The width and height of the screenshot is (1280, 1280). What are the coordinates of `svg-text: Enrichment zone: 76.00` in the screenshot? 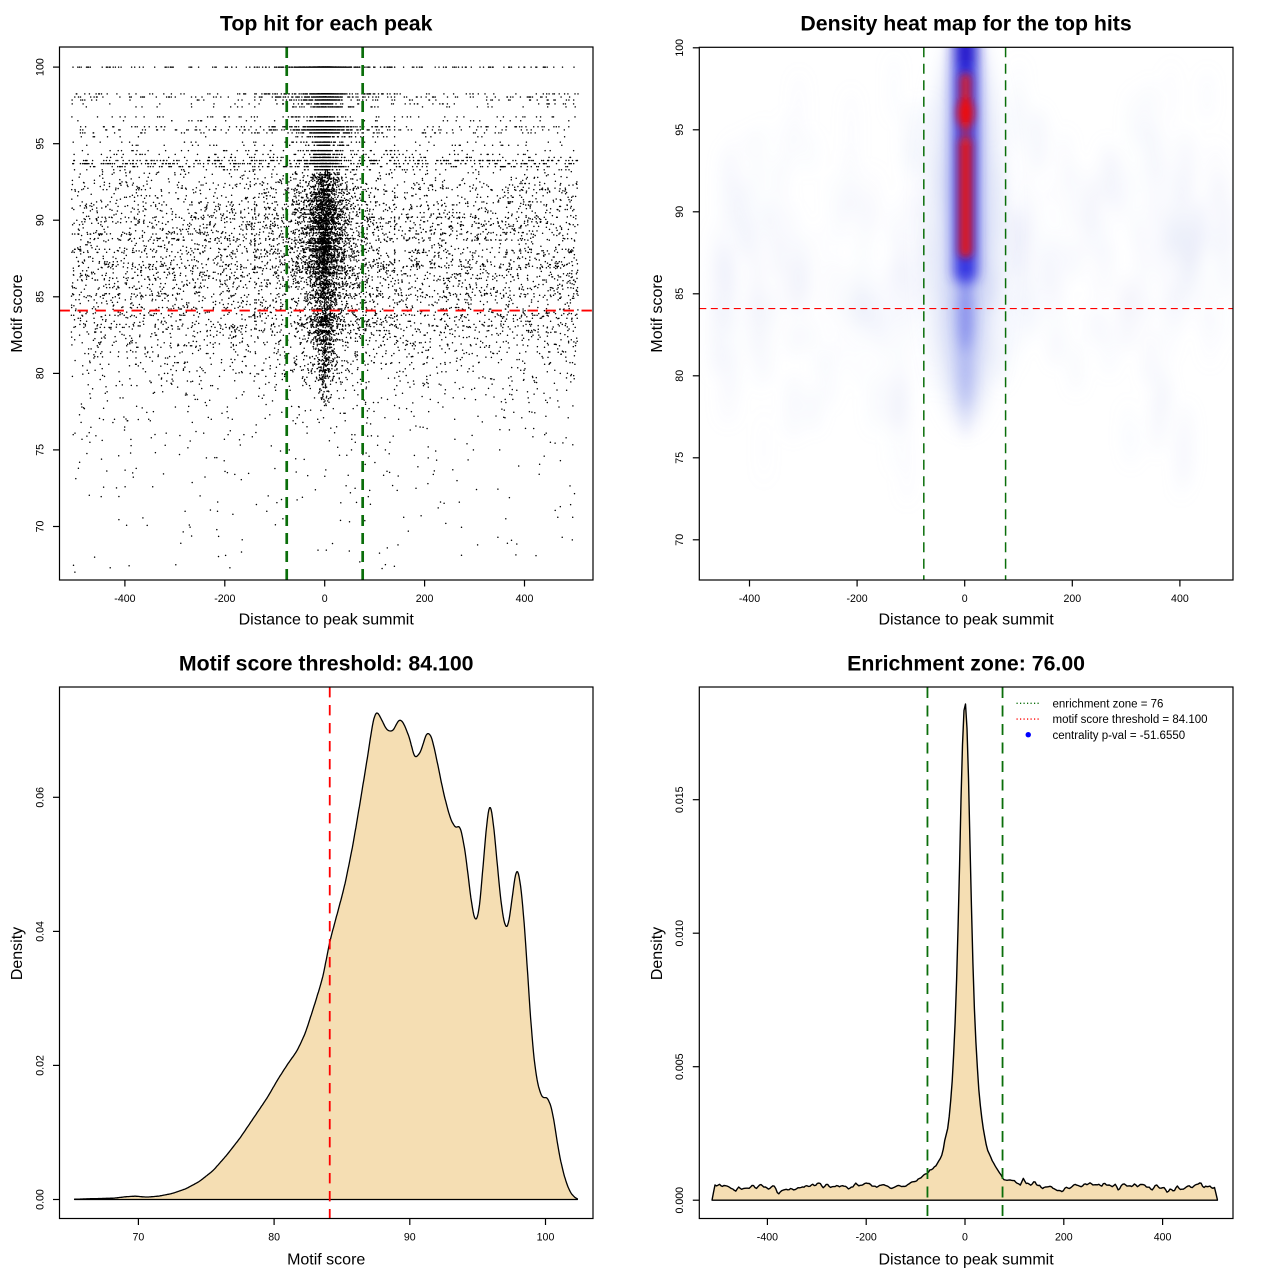 It's located at (966, 664).